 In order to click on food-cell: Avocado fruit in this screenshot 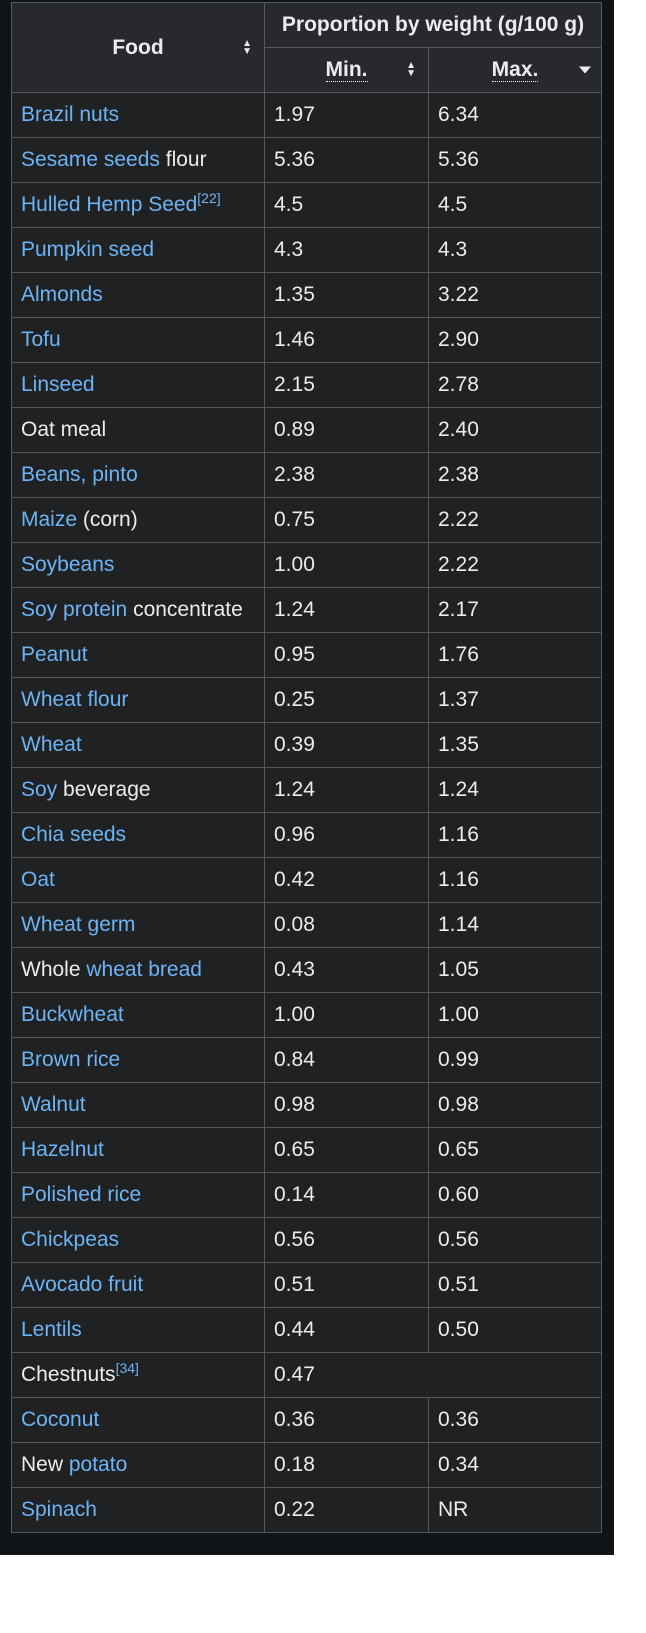, I will do `click(138, 1285)`.